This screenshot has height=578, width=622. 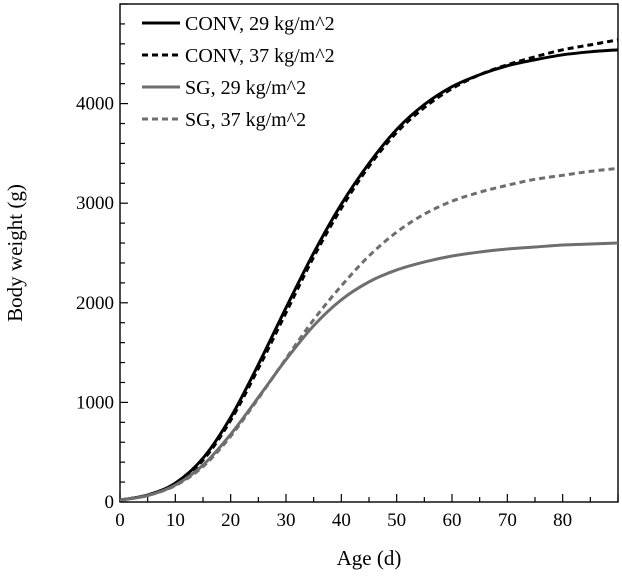 I want to click on x-tick-label: 30, so click(x=286, y=520).